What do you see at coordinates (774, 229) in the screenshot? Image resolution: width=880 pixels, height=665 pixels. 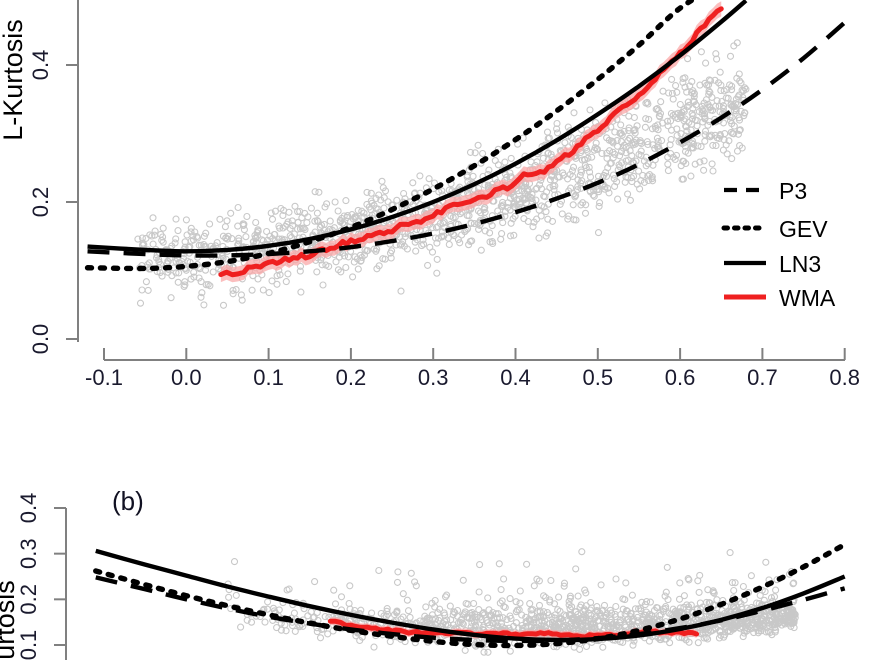 I see `legend-item: GEV` at bounding box center [774, 229].